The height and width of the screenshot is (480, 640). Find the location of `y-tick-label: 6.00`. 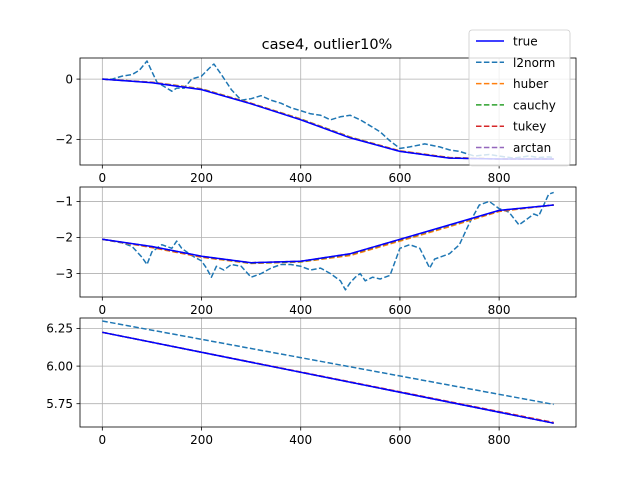

y-tick-label: 6.00 is located at coordinates (59, 366).